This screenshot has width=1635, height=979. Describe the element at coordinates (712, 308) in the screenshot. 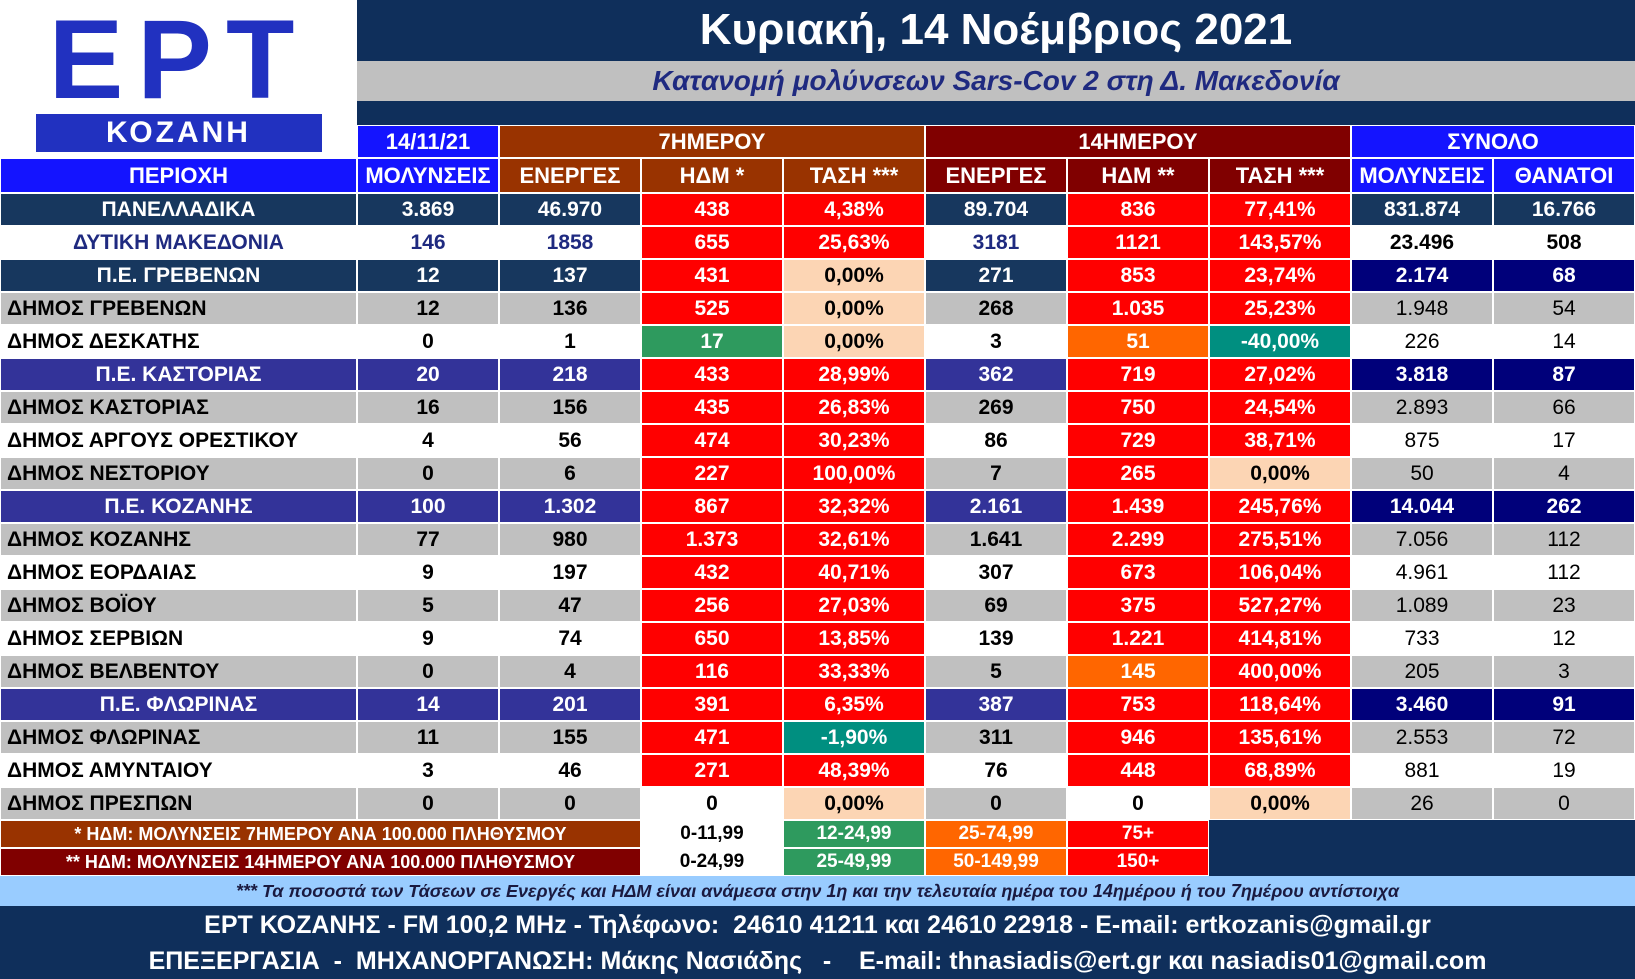

I see `data-cell: 525` at that location.